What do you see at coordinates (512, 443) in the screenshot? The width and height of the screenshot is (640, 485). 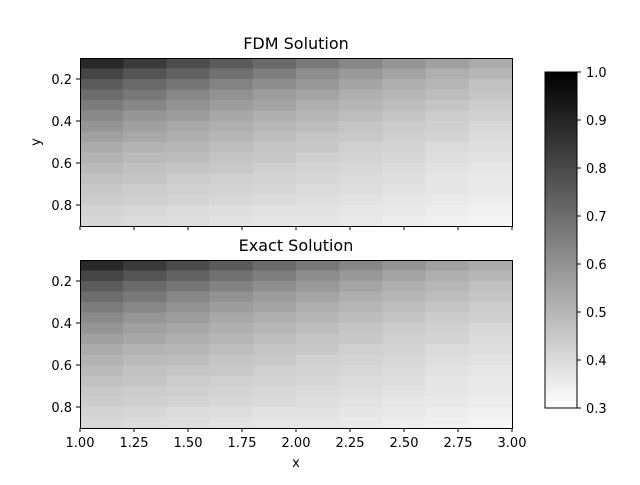 I see `x-tick-label: 3.00` at bounding box center [512, 443].